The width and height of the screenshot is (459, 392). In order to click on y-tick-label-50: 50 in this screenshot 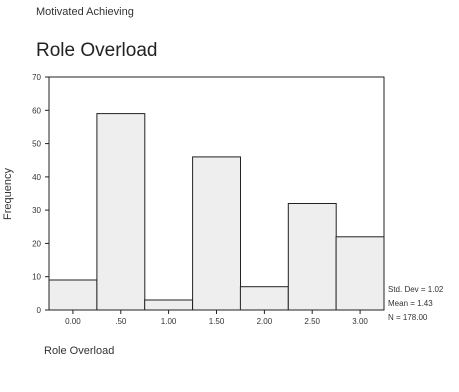, I will do `click(36, 144)`.